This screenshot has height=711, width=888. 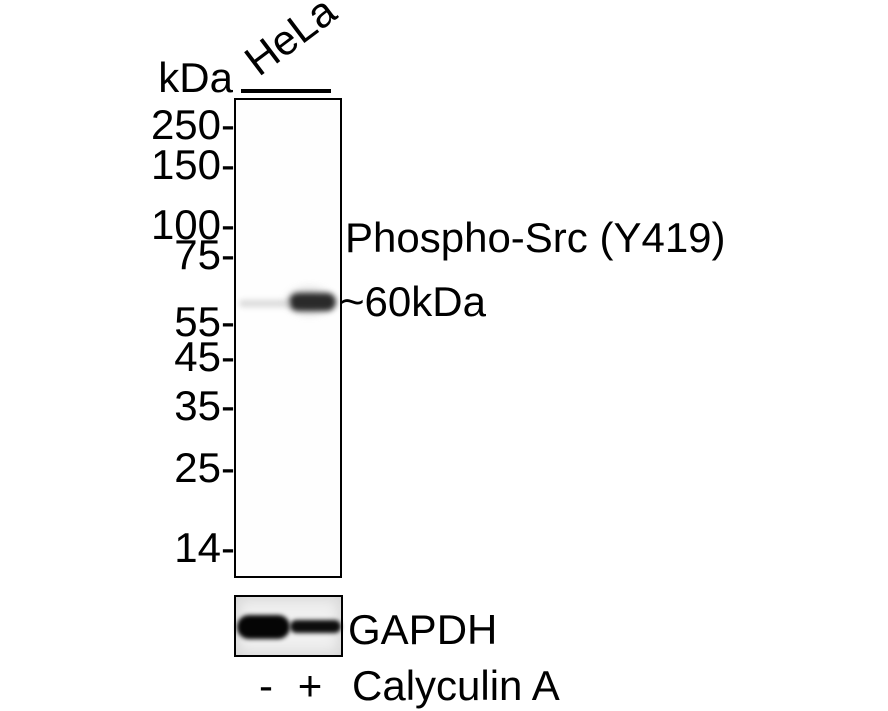 What do you see at coordinates (204, 405) in the screenshot?
I see `ladder-mark-35: 35-` at bounding box center [204, 405].